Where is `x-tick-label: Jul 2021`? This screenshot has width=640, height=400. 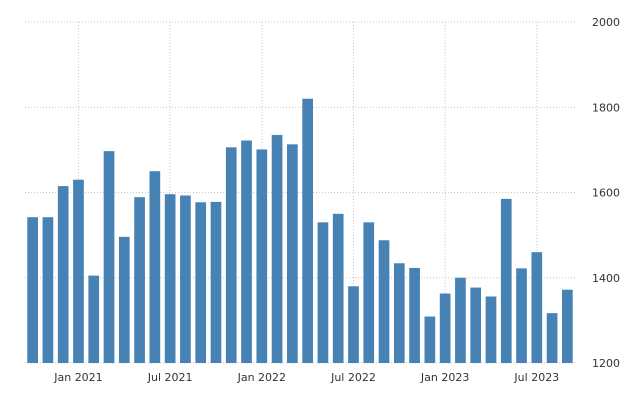 x-tick-label: Jul 2021 is located at coordinates (170, 377).